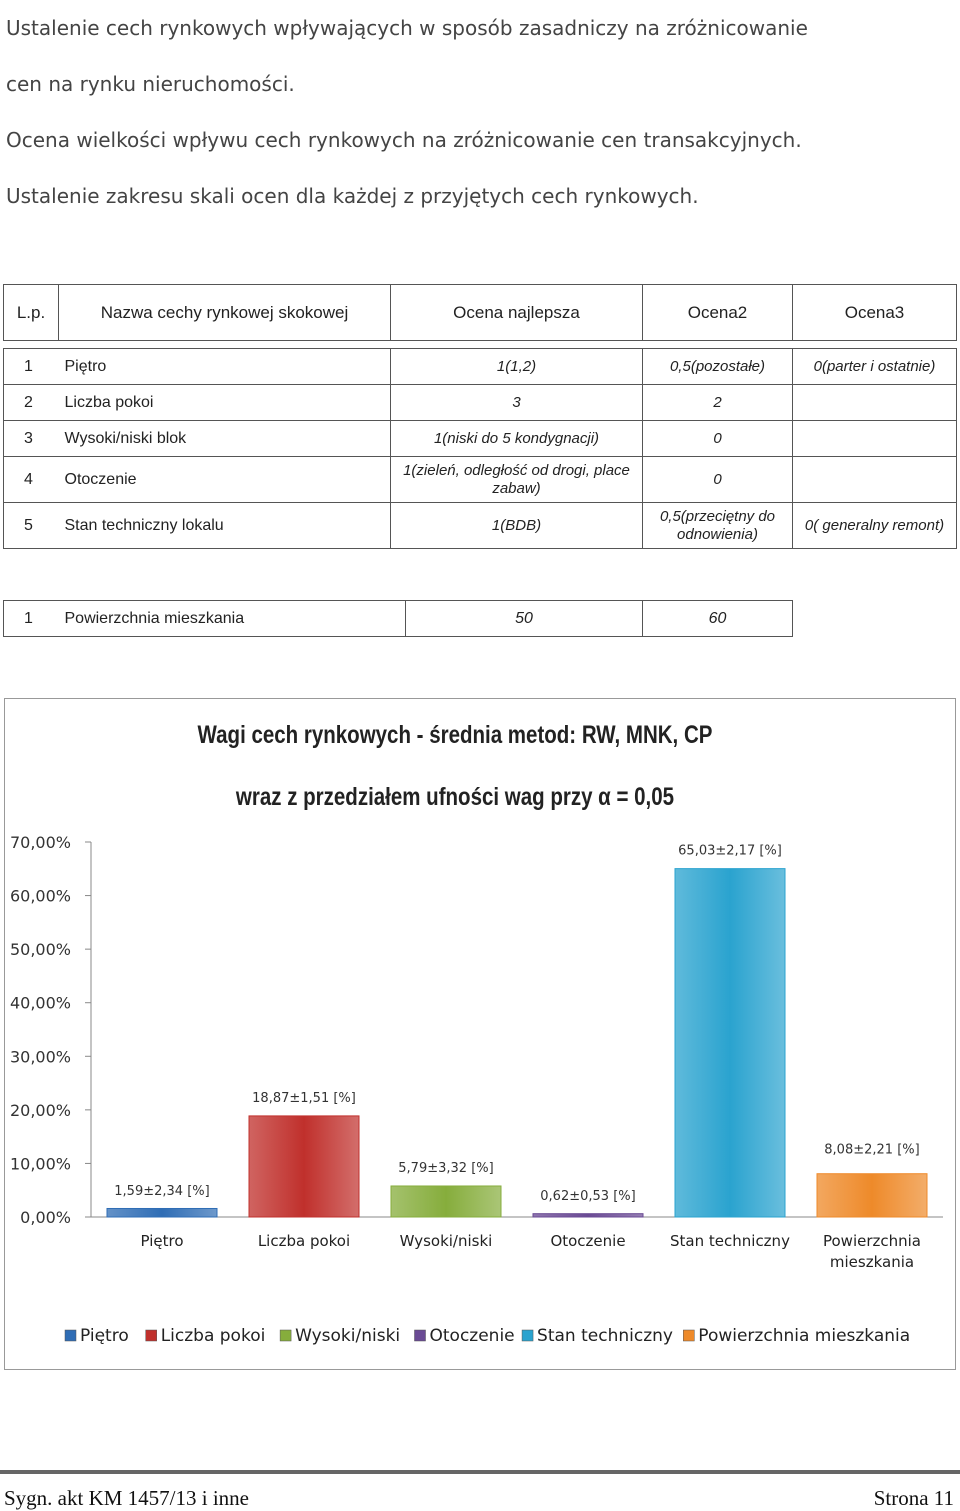 This screenshot has width=960, height=1511. Describe the element at coordinates (224, 402) in the screenshot. I see `row-name: Liczba pokoi` at that location.